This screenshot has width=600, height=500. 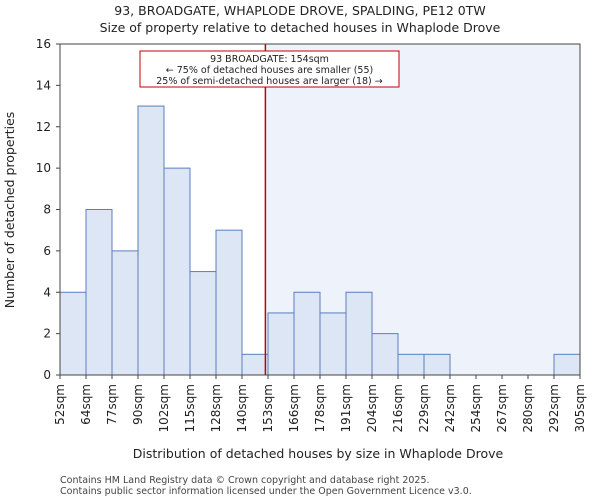 I want to click on y-tick-label: 0, so click(x=47, y=375).